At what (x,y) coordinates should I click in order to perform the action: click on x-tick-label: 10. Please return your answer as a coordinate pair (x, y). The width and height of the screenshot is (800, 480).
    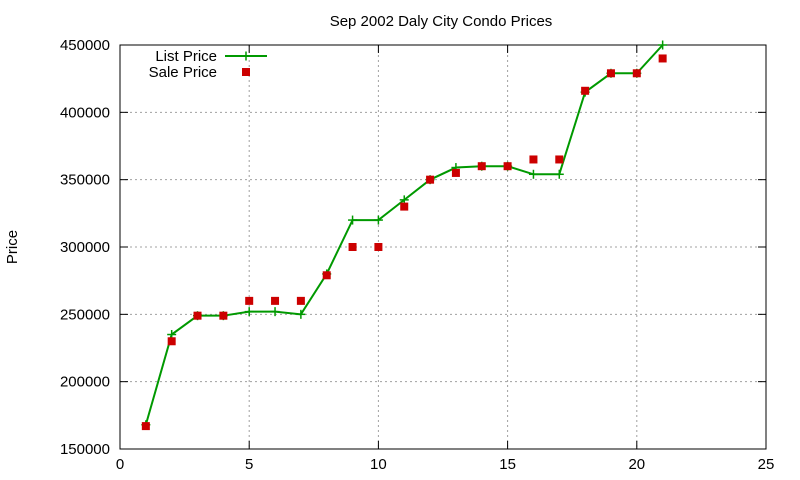
    Looking at the image, I should click on (378, 464).